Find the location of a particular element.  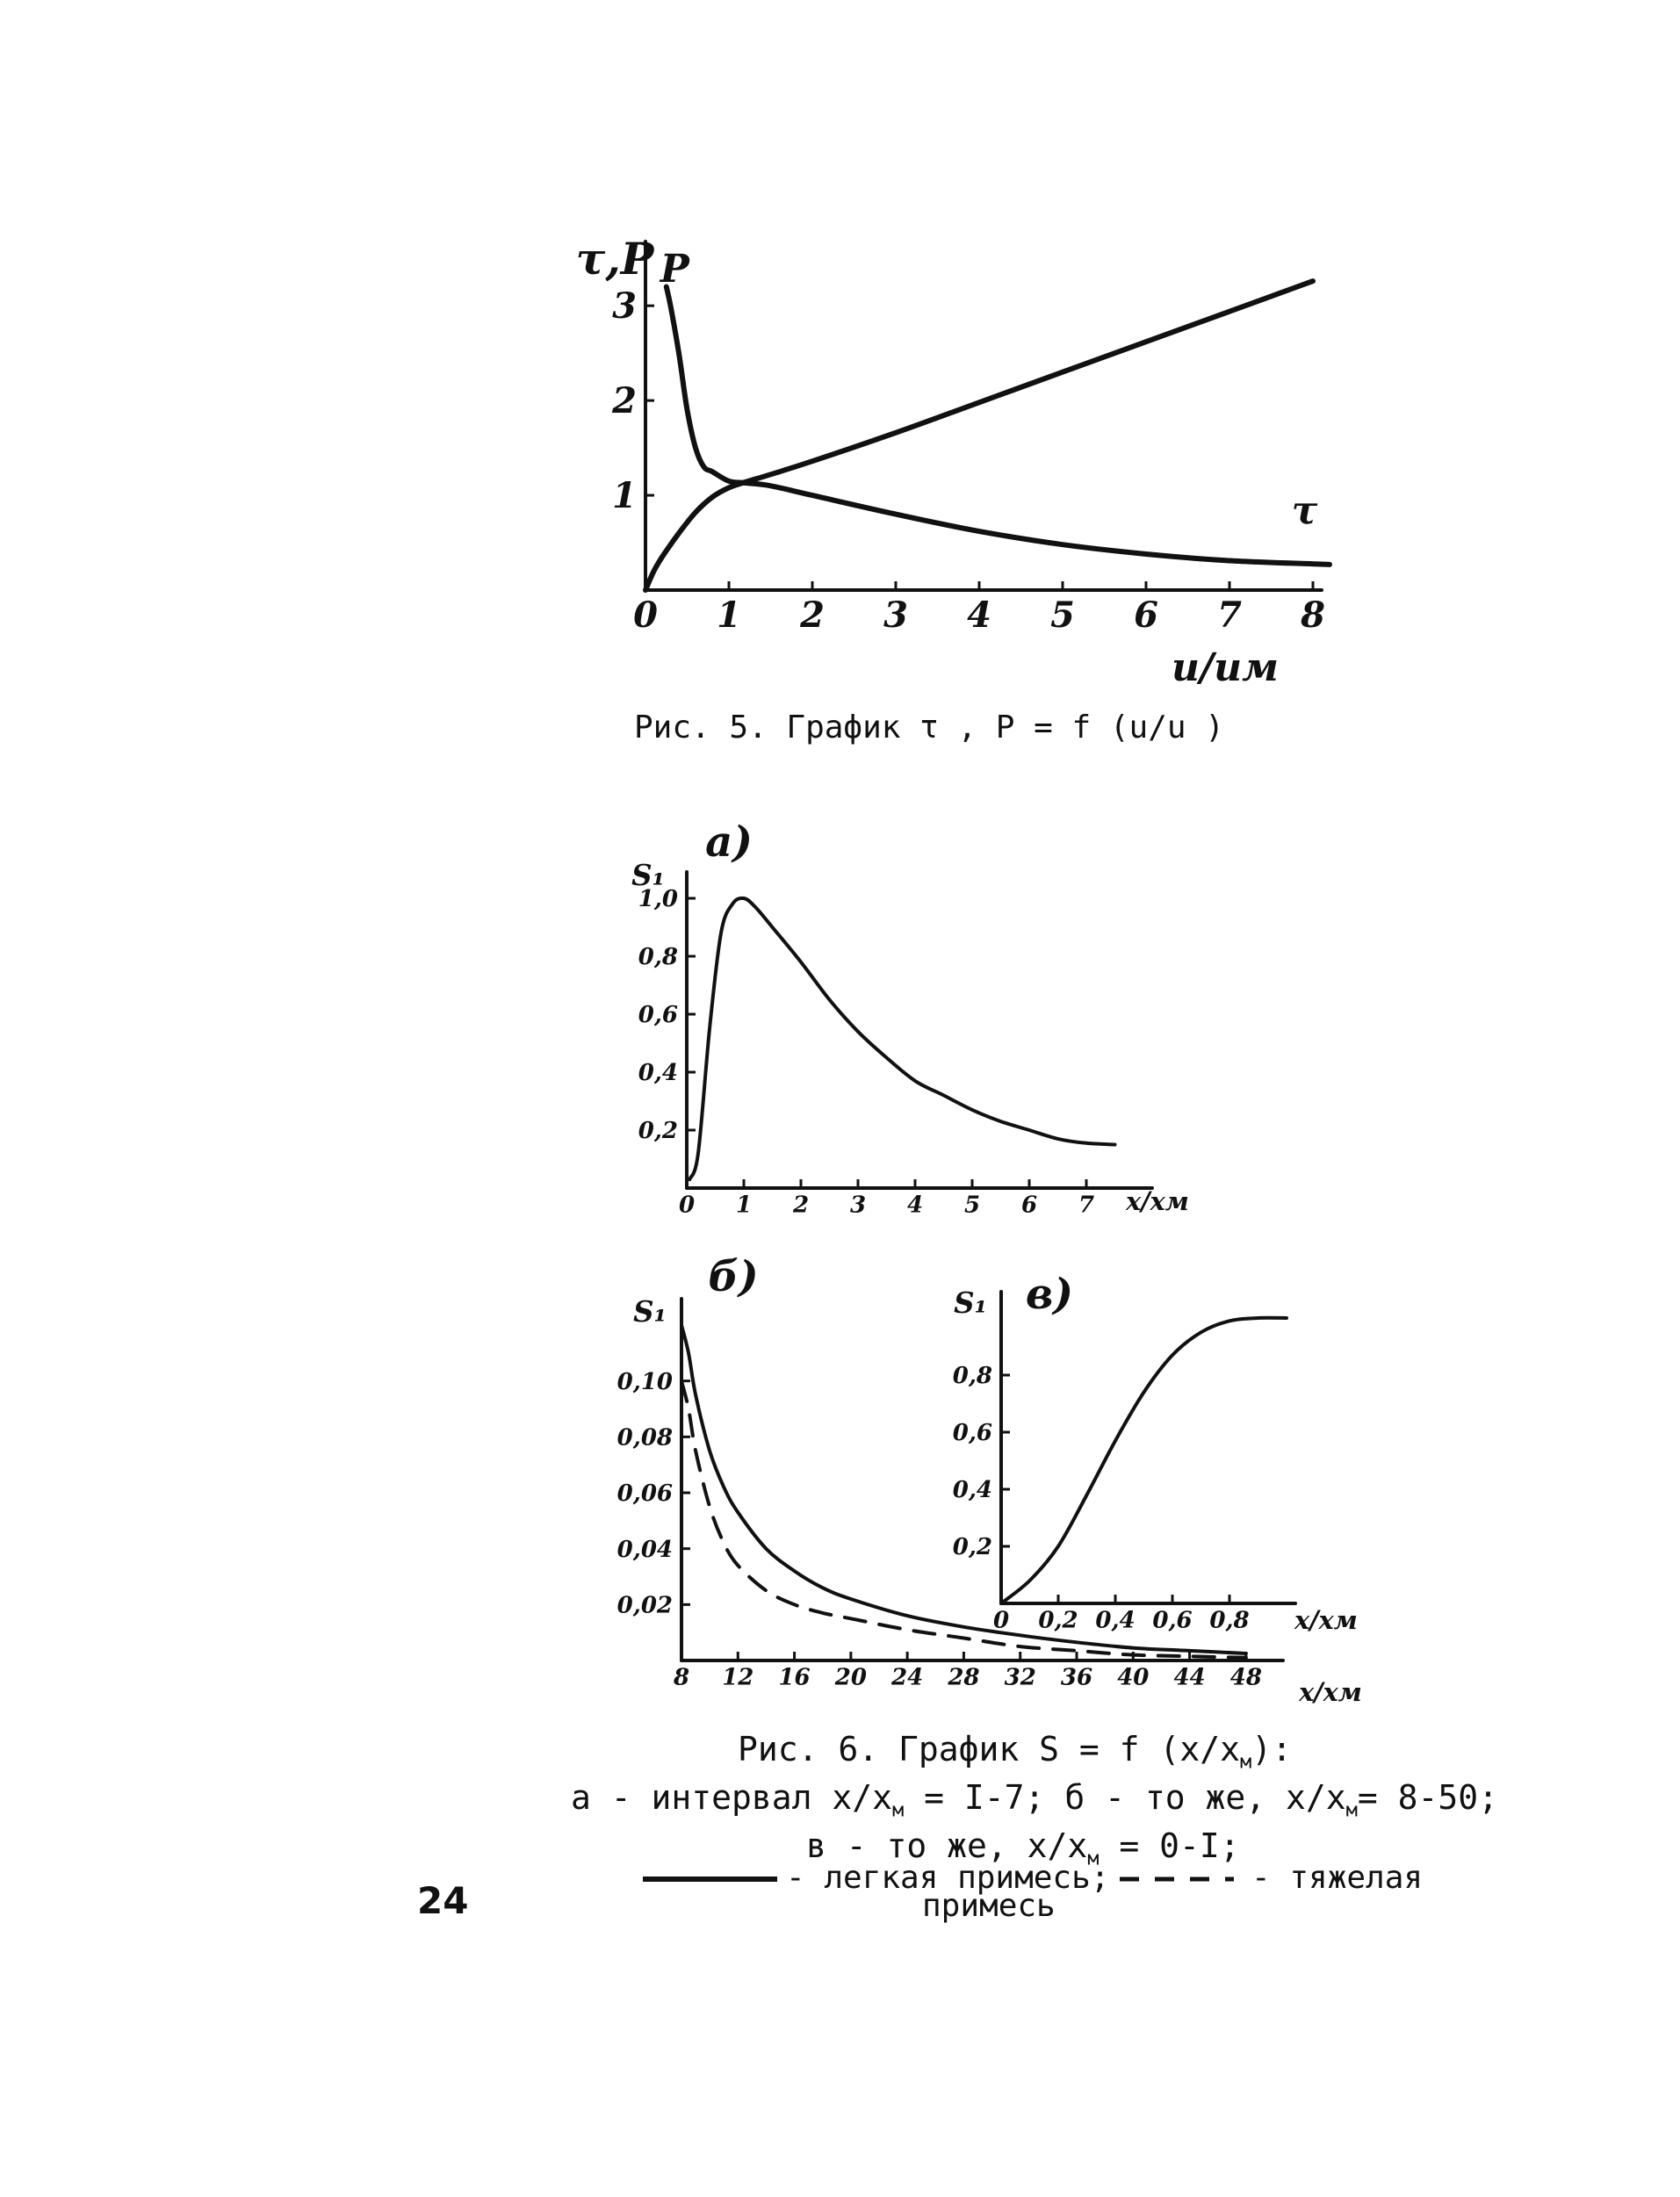

fig6a-y-tick-label: 0,4 is located at coordinates (658, 1073).